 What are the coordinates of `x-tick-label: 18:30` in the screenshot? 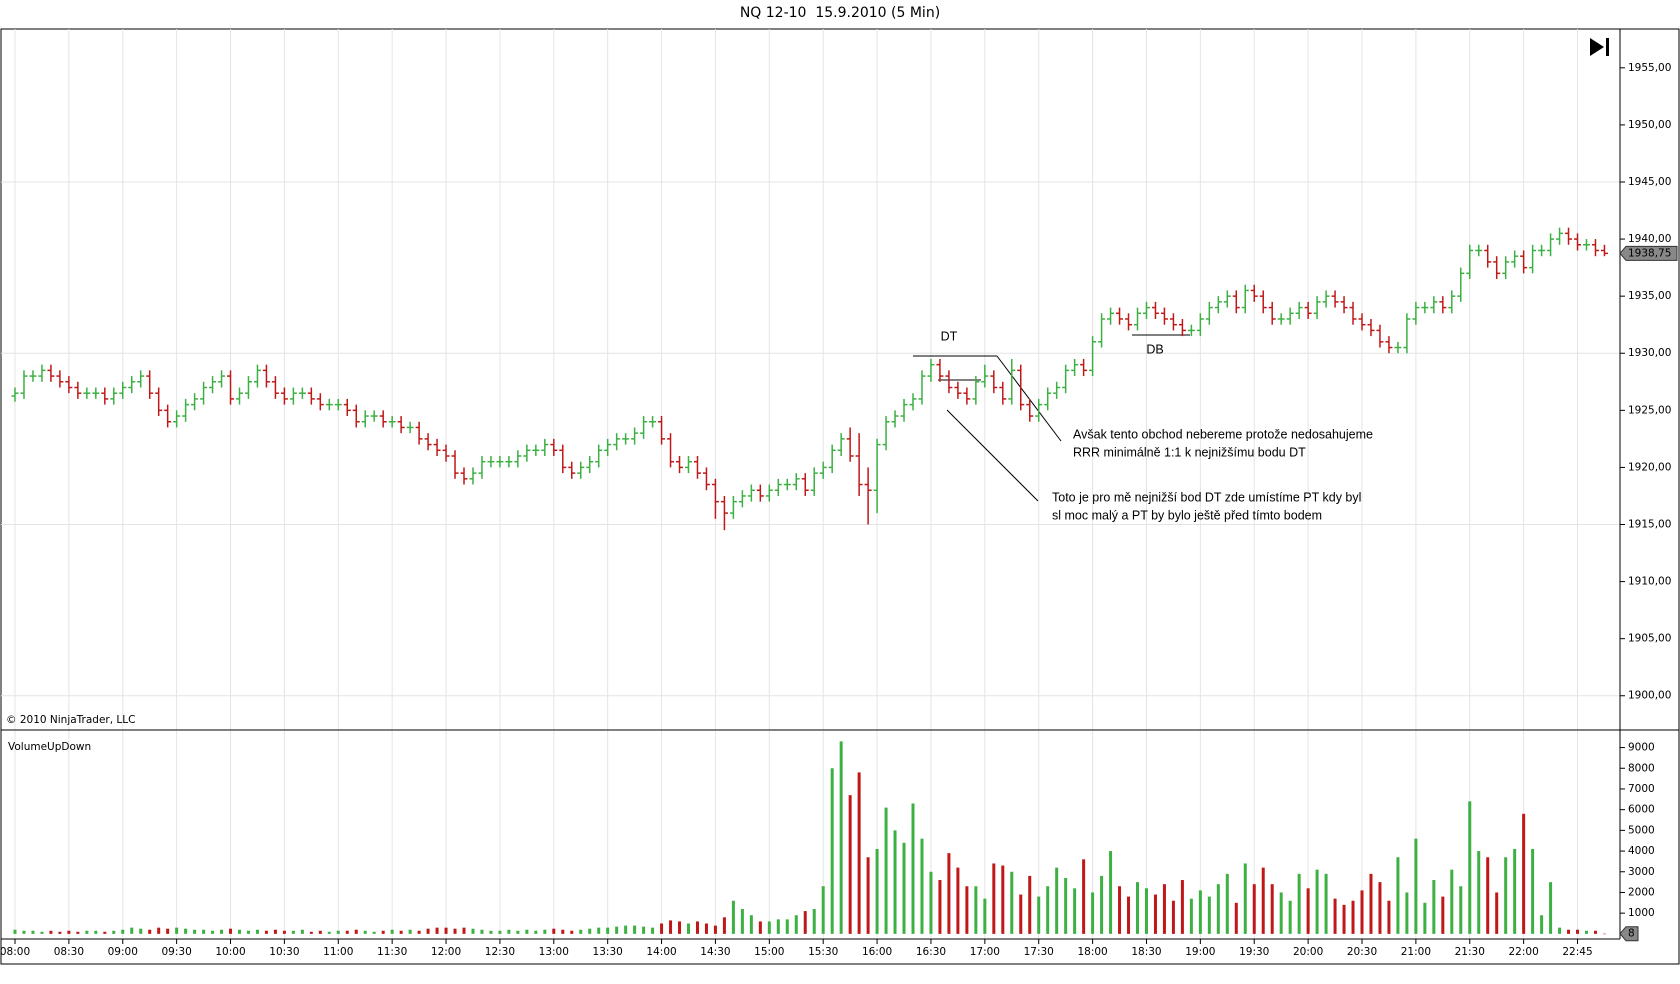 It's located at (1146, 952).